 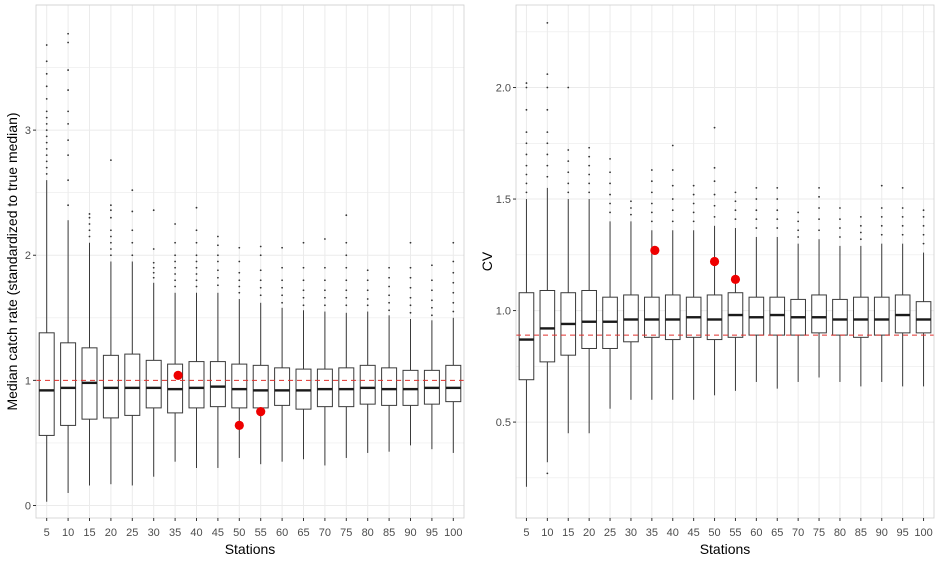 I want to click on x-tick-label: 75, so click(x=346, y=533).